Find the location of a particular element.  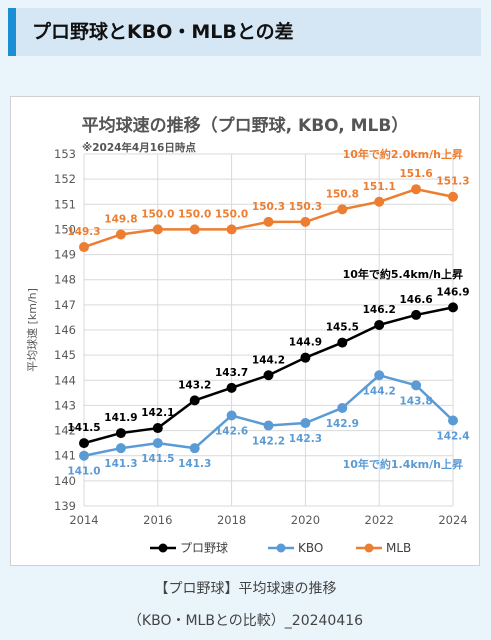

y-tick-label: 141 is located at coordinates (65, 456).